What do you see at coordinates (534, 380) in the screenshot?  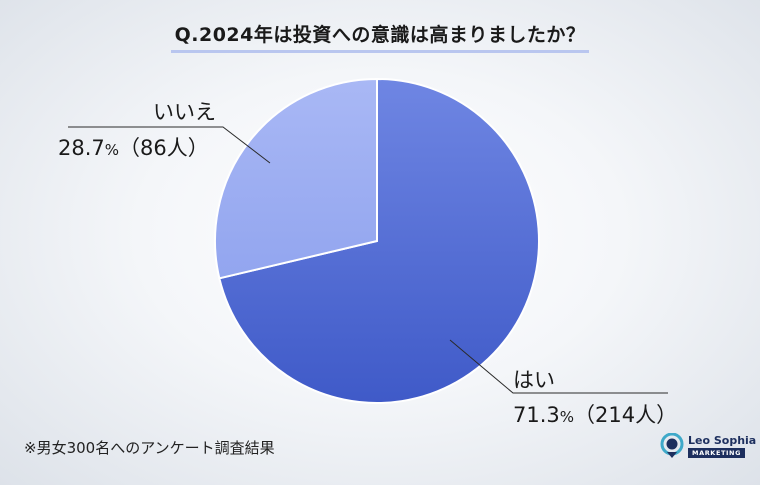 I see `label-yes-name: はい` at bounding box center [534, 380].